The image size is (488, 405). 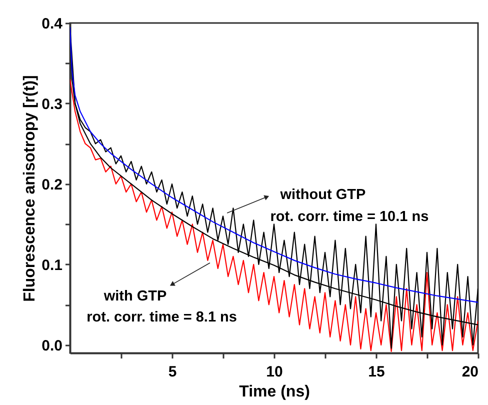 I want to click on annotation: without GTP, so click(x=322, y=195).